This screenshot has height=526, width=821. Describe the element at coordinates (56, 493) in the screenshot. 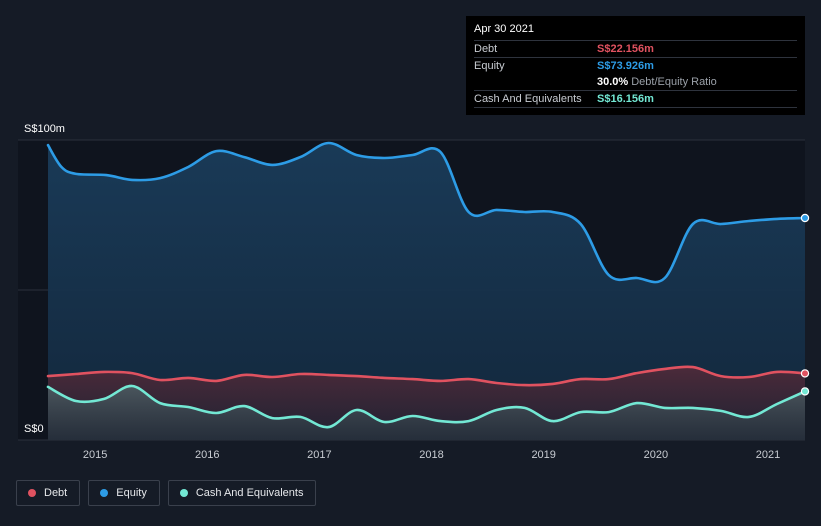

I see `legend-debt-label: Debt` at that location.